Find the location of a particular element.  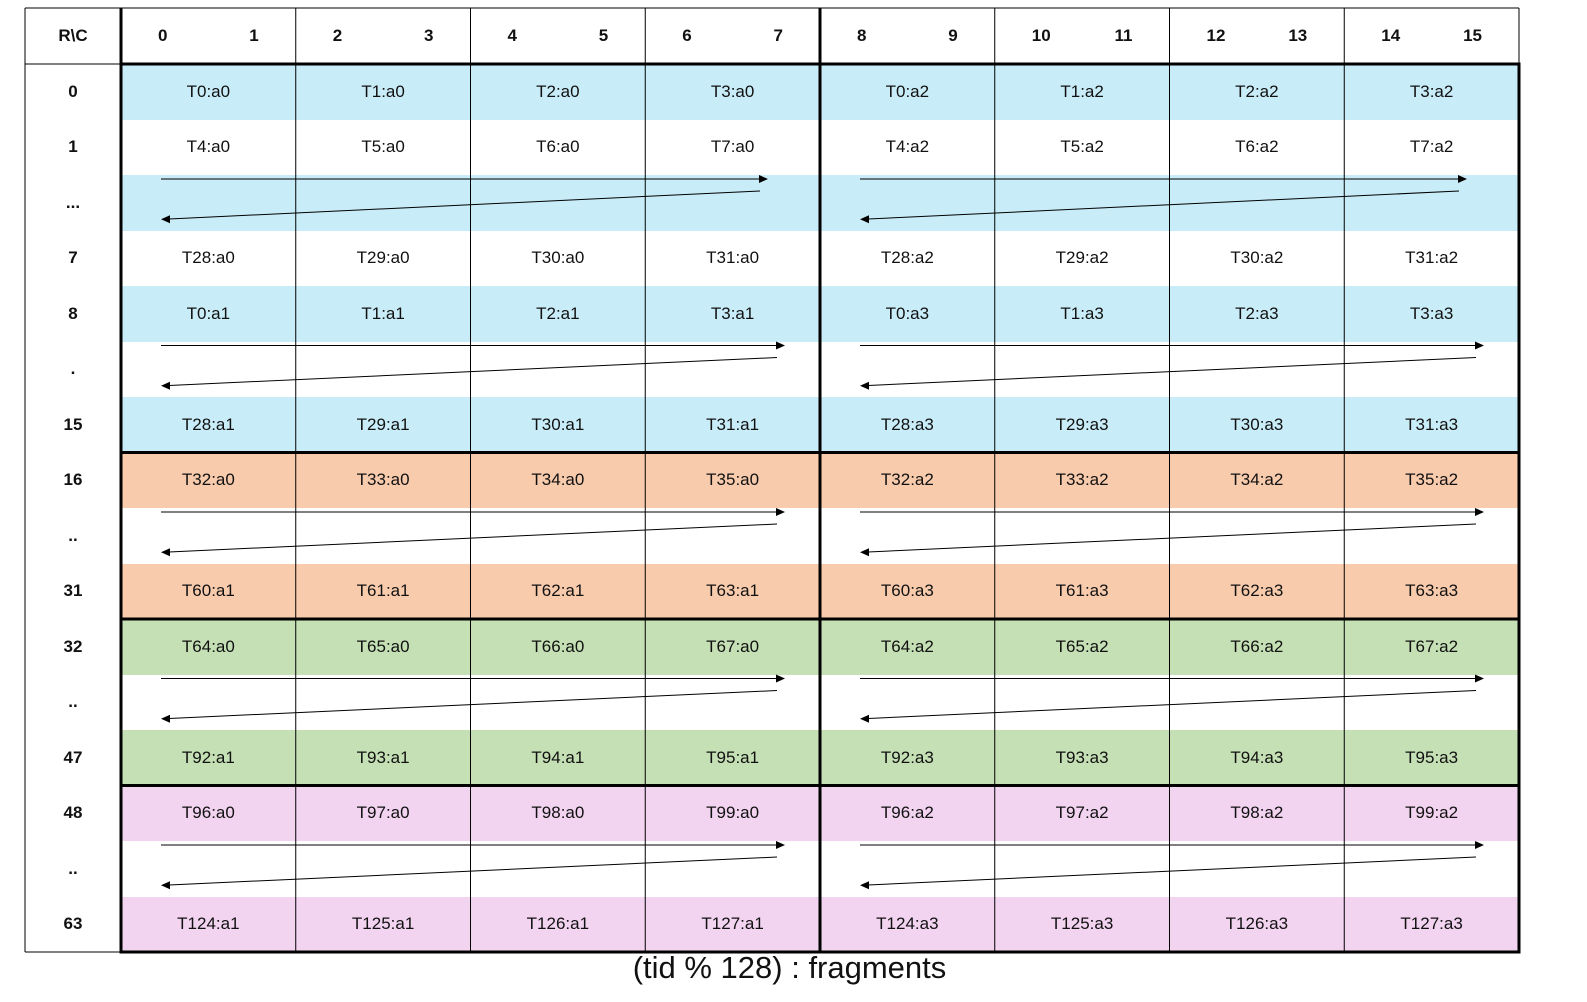

row-label: 63 is located at coordinates (73, 925).